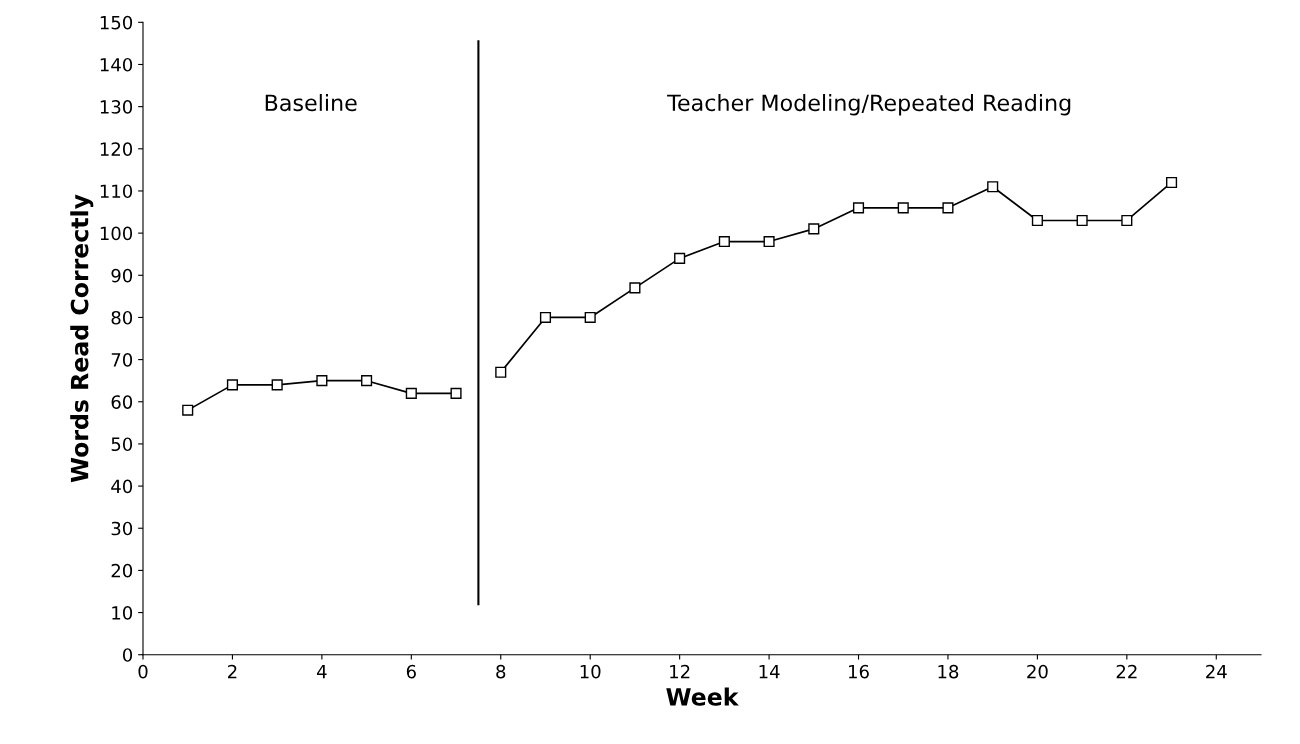 The image size is (1300, 744). What do you see at coordinates (680, 671) in the screenshot?
I see `x-tick-label: 12` at bounding box center [680, 671].